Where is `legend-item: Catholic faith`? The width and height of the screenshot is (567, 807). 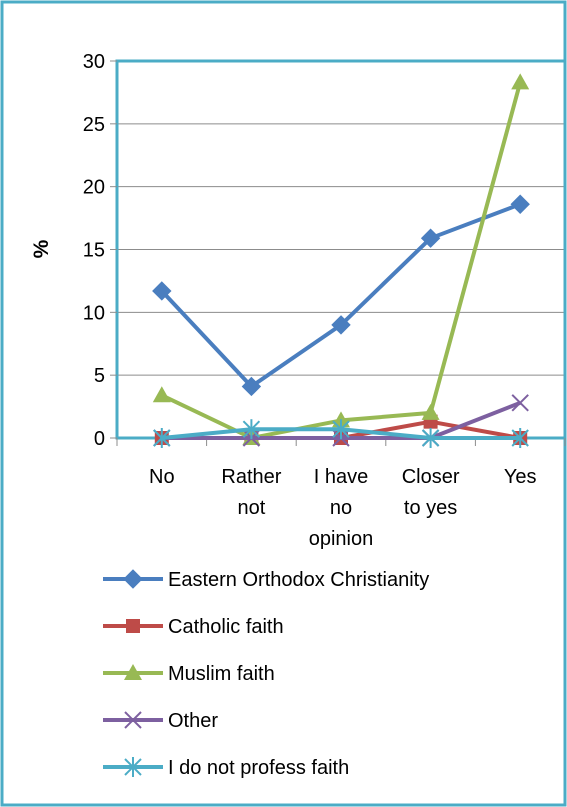
legend-item: Catholic faith is located at coordinates (193, 627).